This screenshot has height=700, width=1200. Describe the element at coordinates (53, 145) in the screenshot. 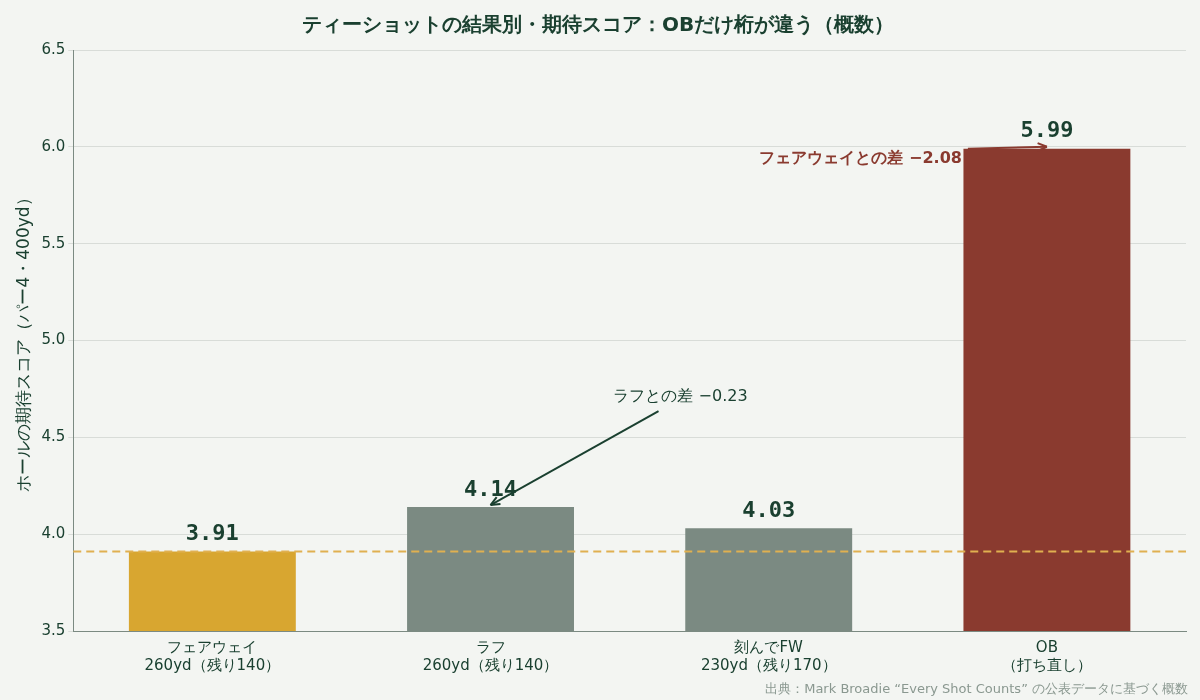

I see `y-tick-label: 6.0` at that location.